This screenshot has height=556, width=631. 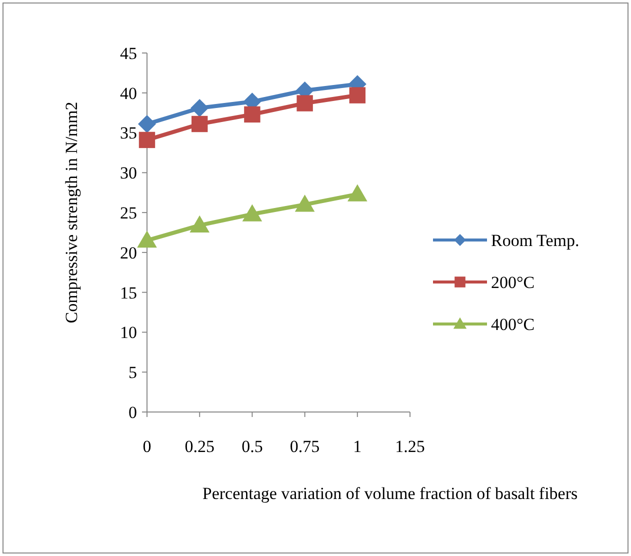 What do you see at coordinates (305, 446) in the screenshot?
I see `x-tick-label: 0.75` at bounding box center [305, 446].